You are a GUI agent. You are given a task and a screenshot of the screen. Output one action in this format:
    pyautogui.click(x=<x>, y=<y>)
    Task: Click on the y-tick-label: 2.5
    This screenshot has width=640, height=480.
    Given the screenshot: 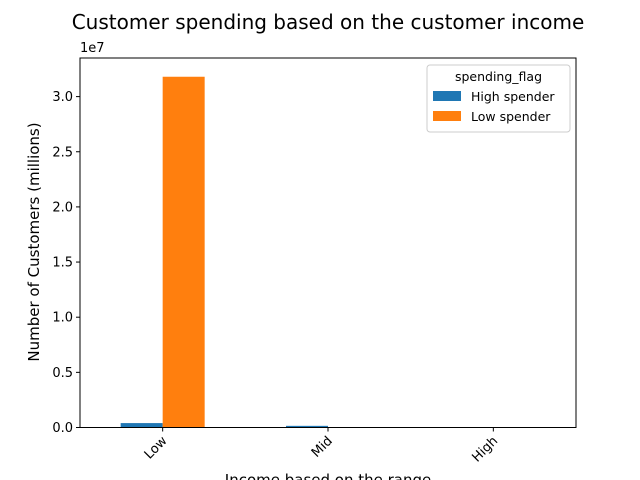 What is the action you would take?
    pyautogui.click(x=62, y=152)
    